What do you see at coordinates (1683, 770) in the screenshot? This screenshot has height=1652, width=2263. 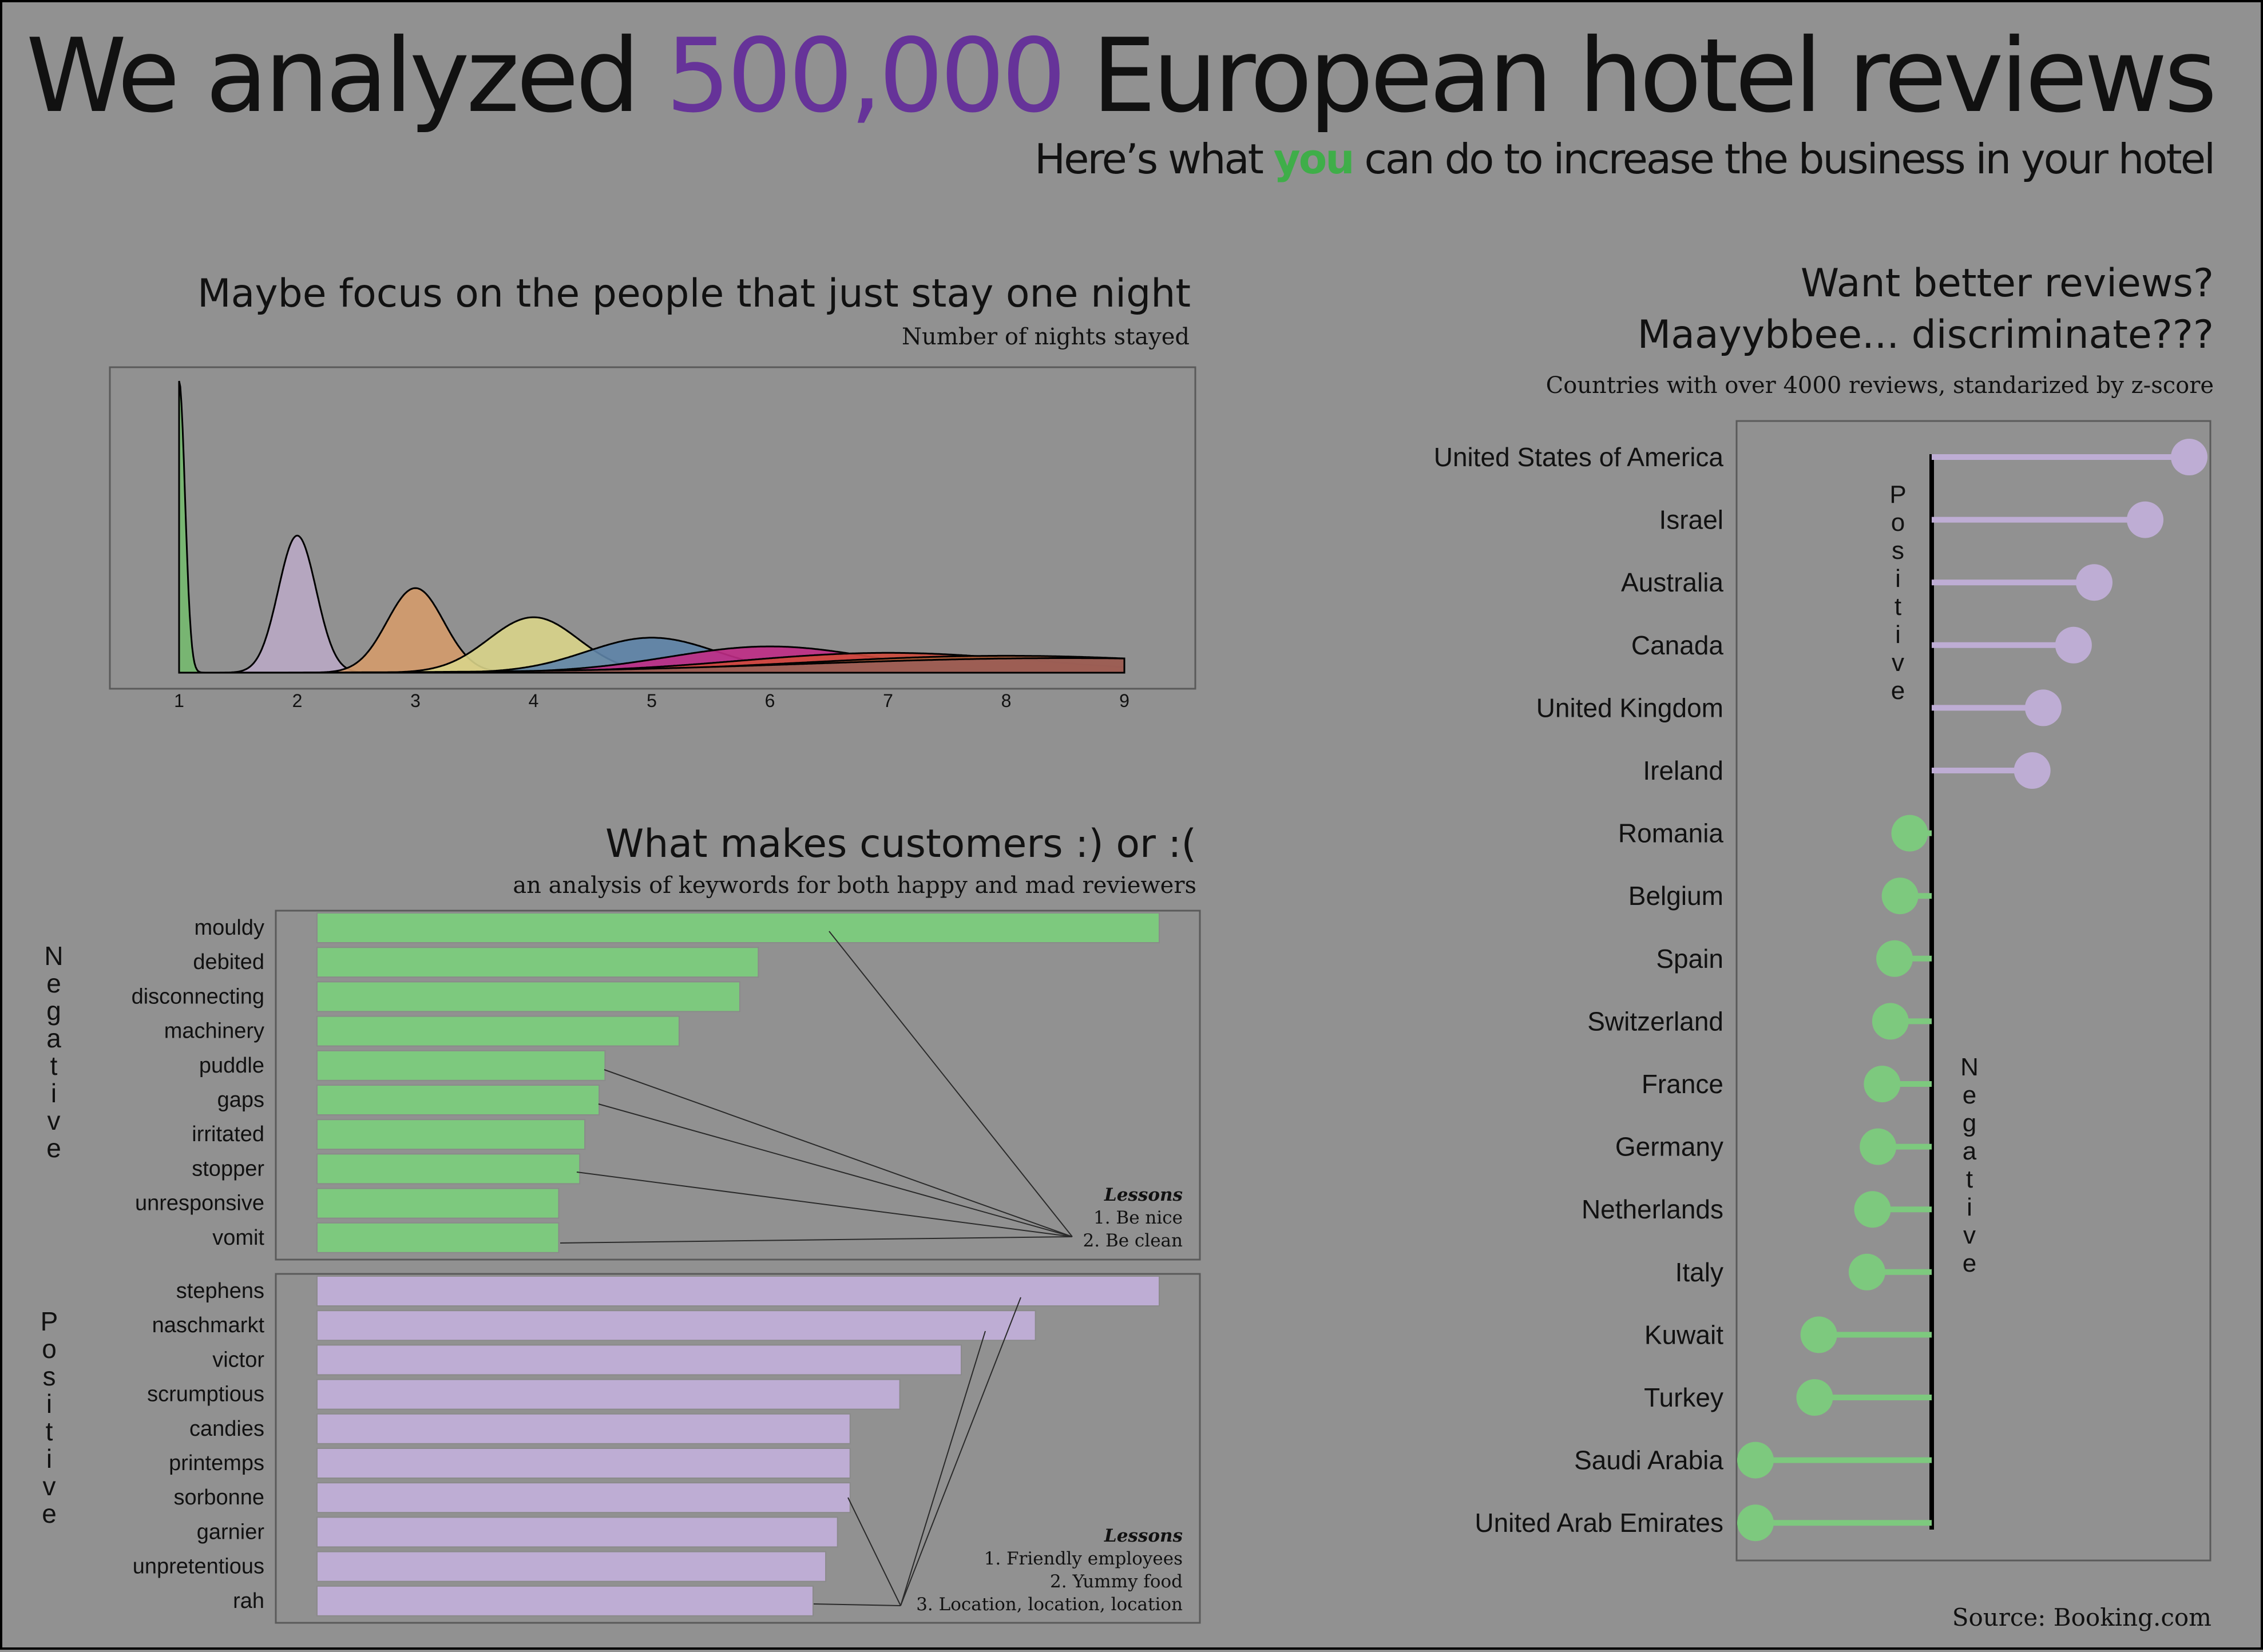 I see `country-label: Ireland` at bounding box center [1683, 770].